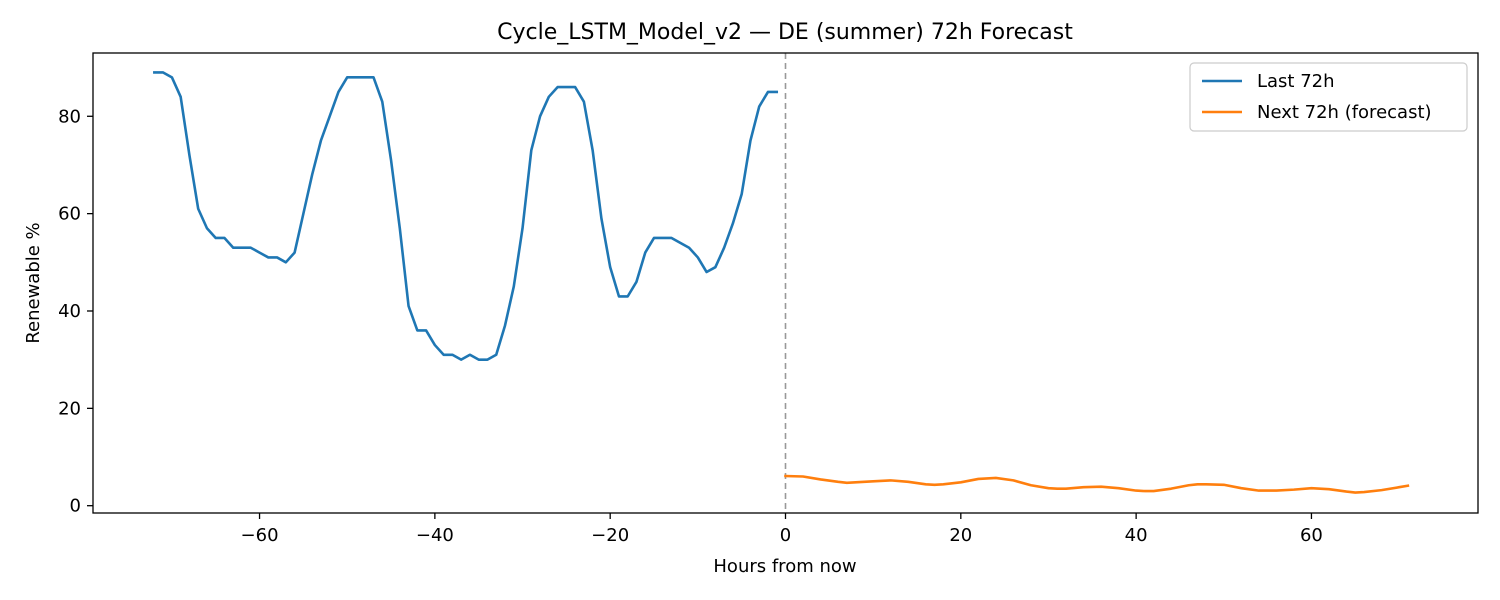 The image size is (1500, 600). Describe the element at coordinates (1136, 535) in the screenshot. I see `x-tick-label: 40` at that location.